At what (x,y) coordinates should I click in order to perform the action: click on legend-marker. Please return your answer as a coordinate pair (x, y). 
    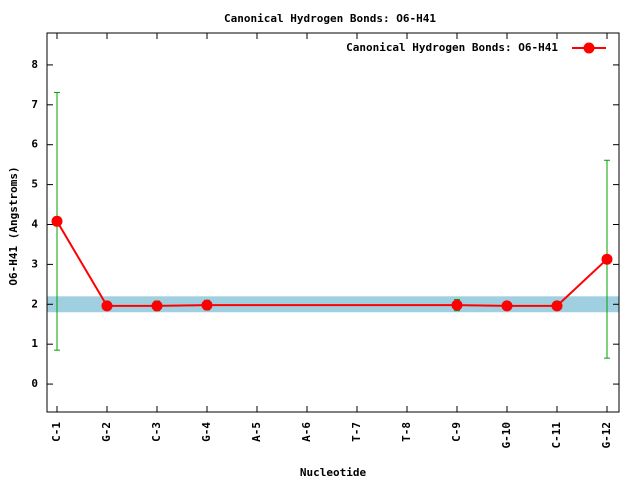
    Looking at the image, I should click on (589, 48).